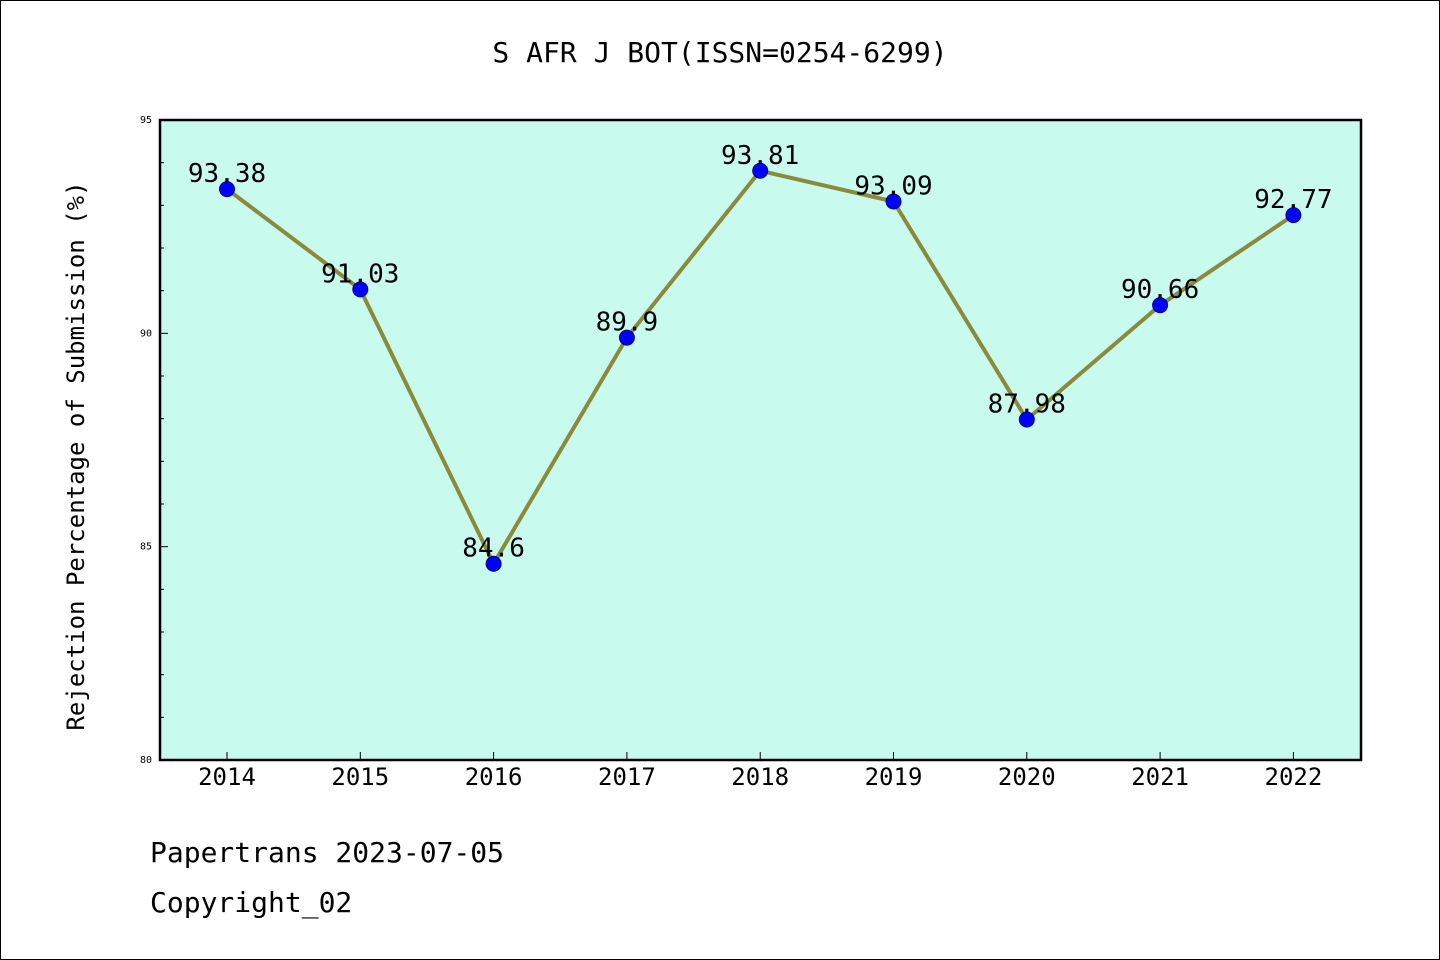 The width and height of the screenshot is (1440, 960). What do you see at coordinates (627, 323) in the screenshot?
I see `data-label: 89.9` at bounding box center [627, 323].